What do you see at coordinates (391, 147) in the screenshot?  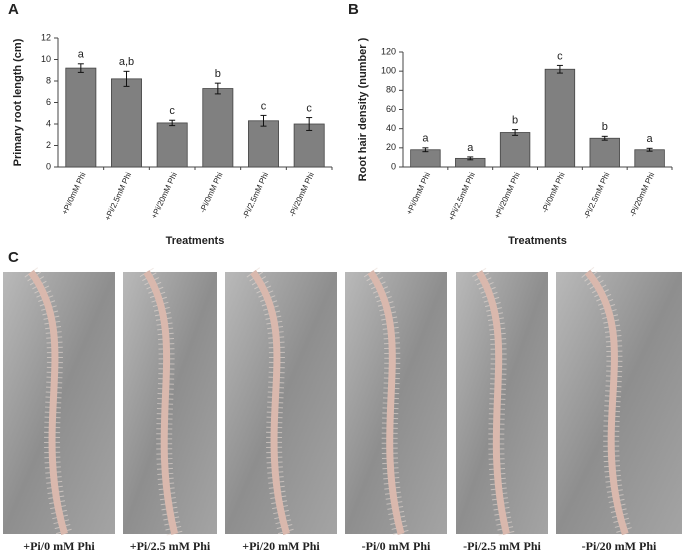 I see `y-tick-label: 20` at bounding box center [391, 147].